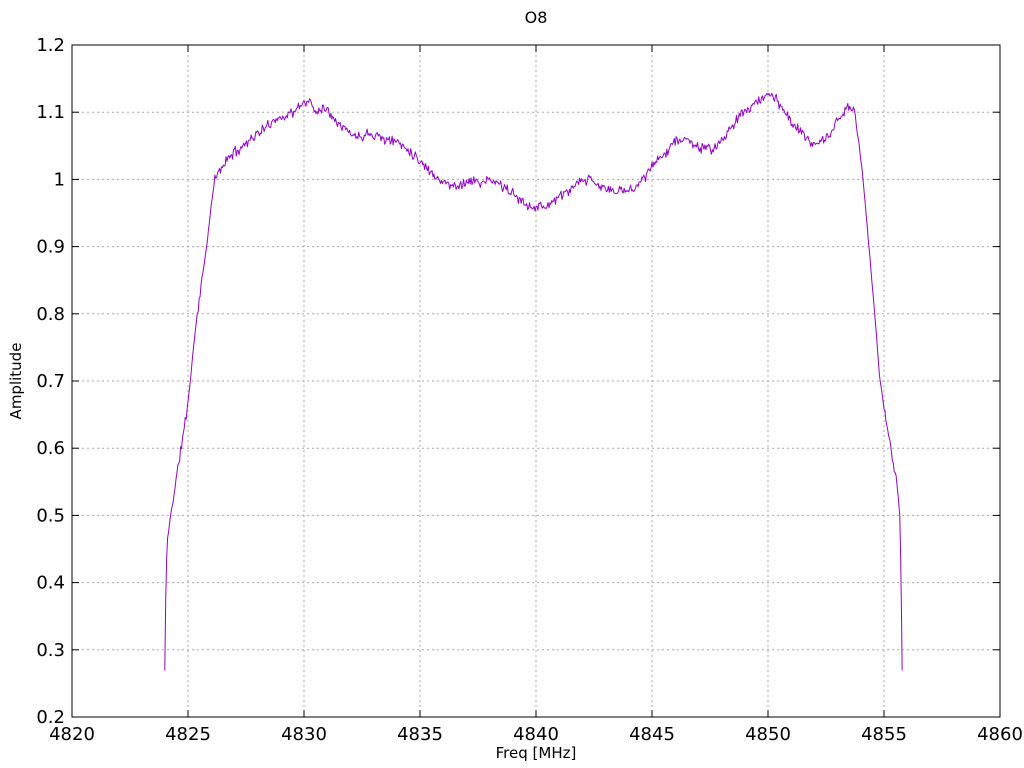 The height and width of the screenshot is (768, 1024). I want to click on y-tick-label: 0.7, so click(50, 381).